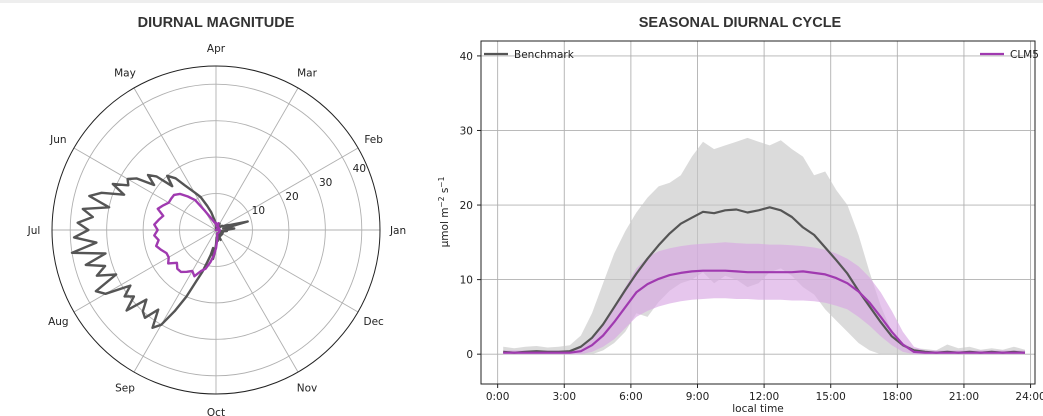 The height and width of the screenshot is (416, 1043). Describe the element at coordinates (307, 73) in the screenshot. I see `polar-angle-label: Mar` at that location.